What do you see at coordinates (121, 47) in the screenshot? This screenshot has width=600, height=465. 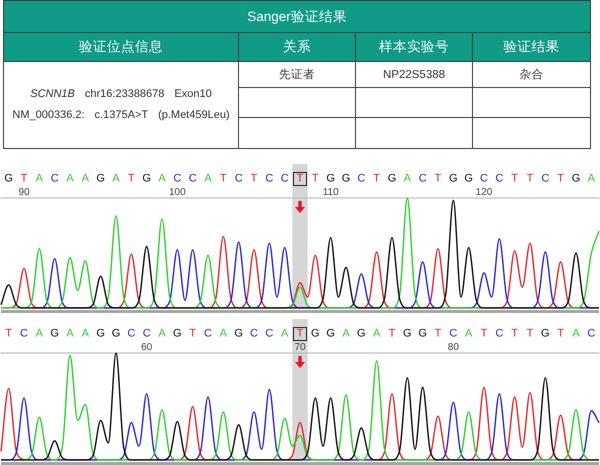 I see `text: 验证位点信息` at bounding box center [121, 47].